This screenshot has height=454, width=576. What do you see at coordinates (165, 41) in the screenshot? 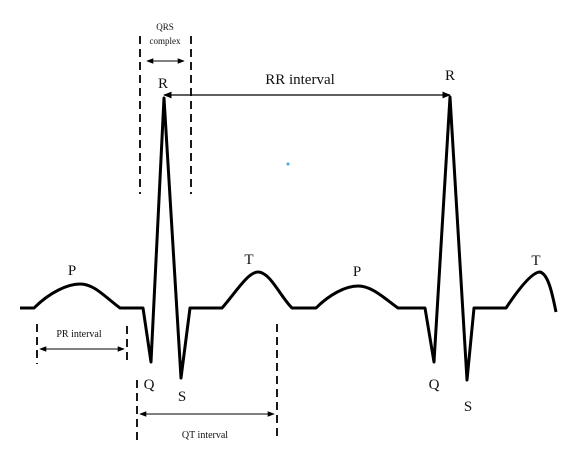
I see `qrs-label-line2: complex` at bounding box center [165, 41].